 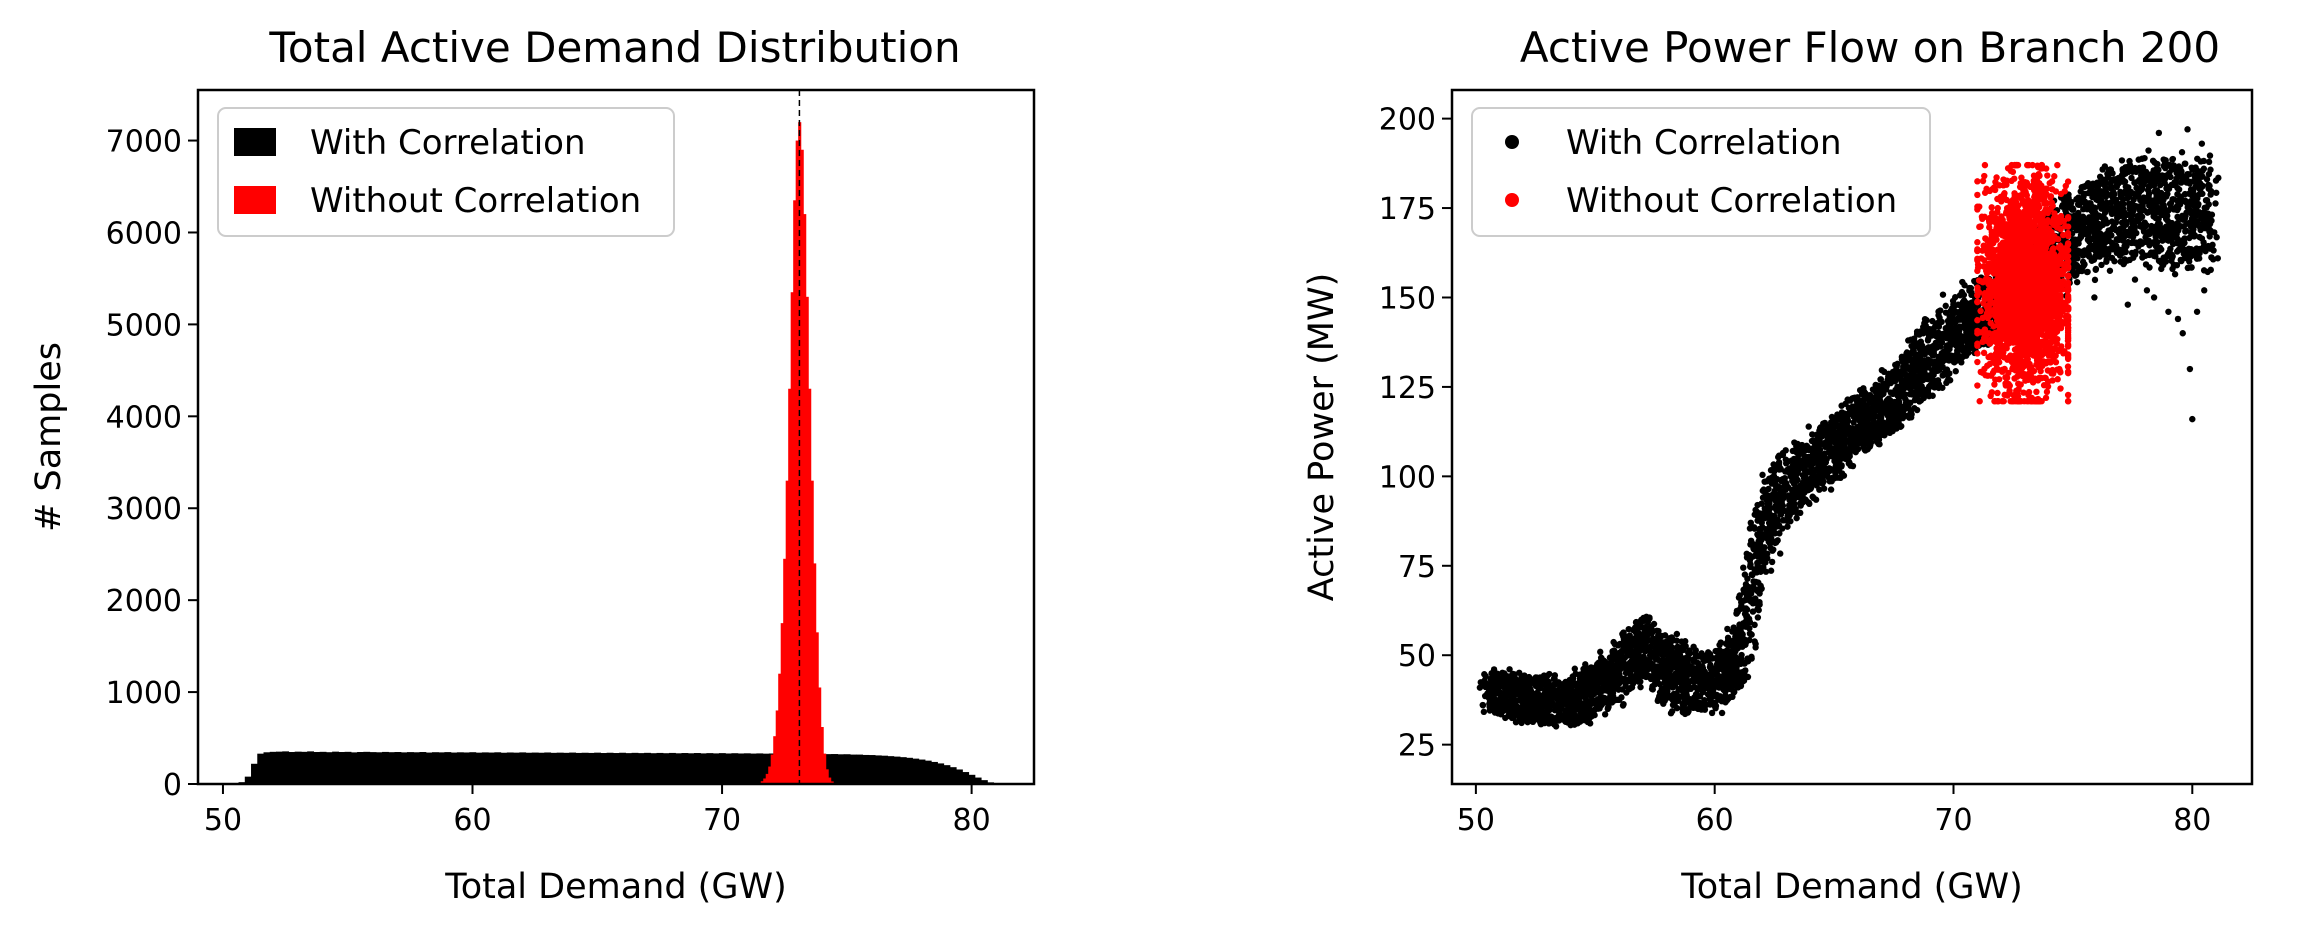 What do you see at coordinates (475, 201) in the screenshot?
I see `legend-label-without-correlation: Without Correlation` at bounding box center [475, 201].